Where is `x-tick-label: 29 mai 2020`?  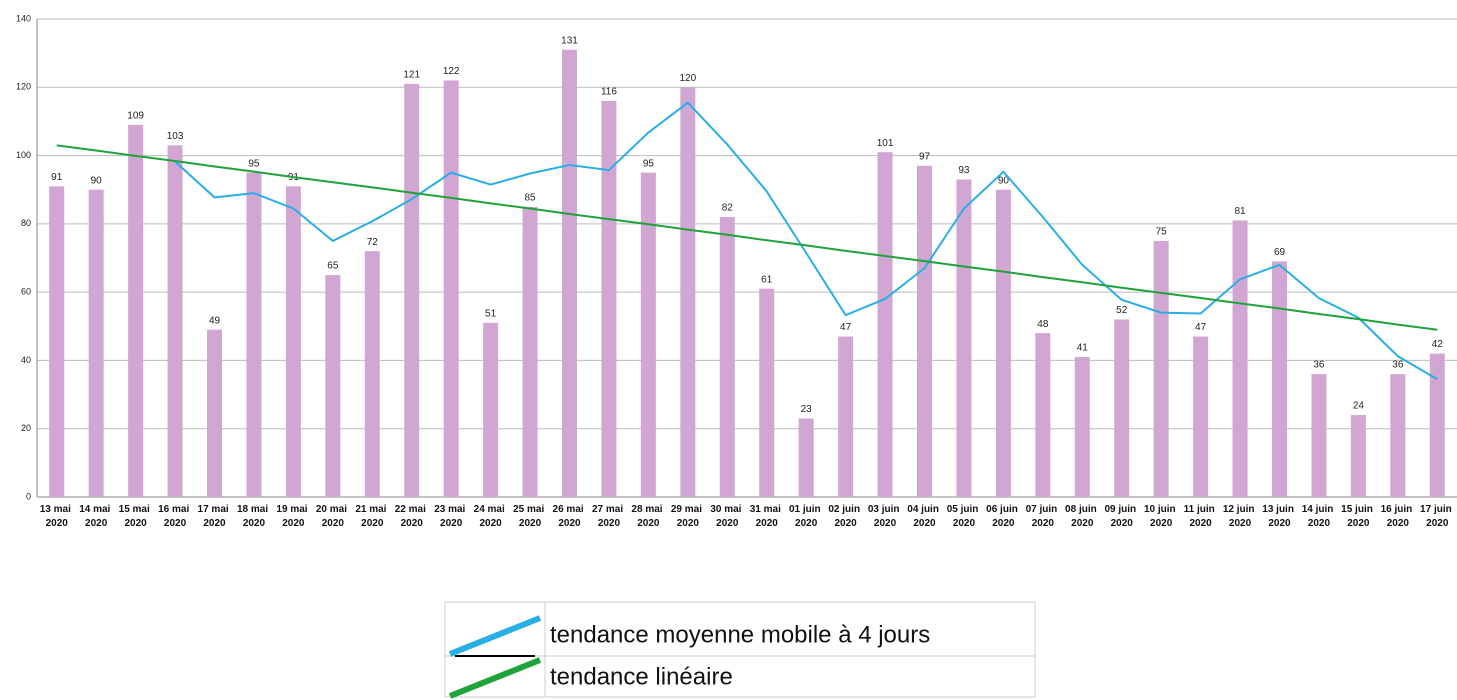
x-tick-label: 29 mai 2020 is located at coordinates (688, 516).